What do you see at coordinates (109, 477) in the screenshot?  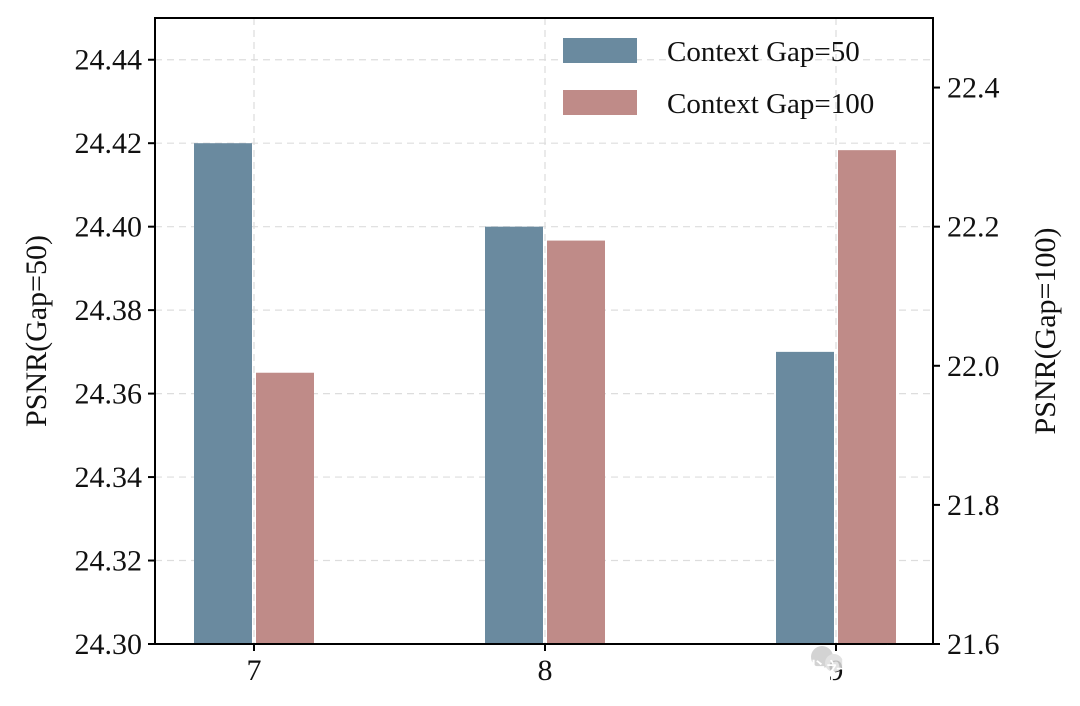 I see `left-tick-label: 24.34` at bounding box center [109, 477].